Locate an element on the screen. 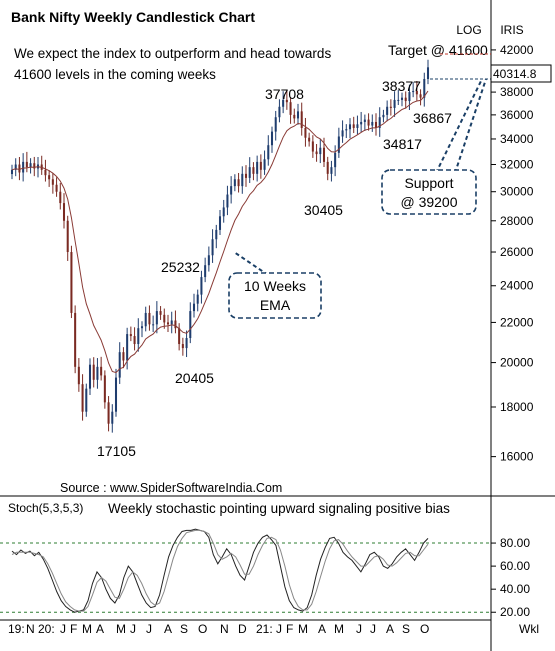  stoch-d-line is located at coordinates (220, 570).